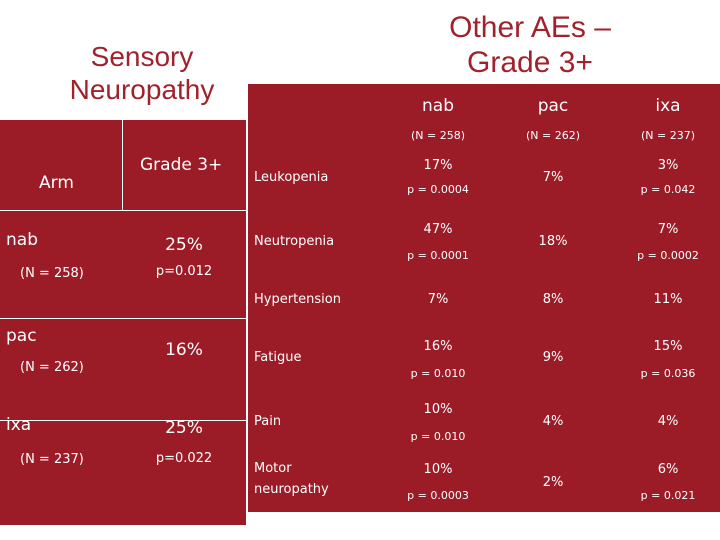 This screenshot has width=720, height=540. Describe the element at coordinates (438, 165) in the screenshot. I see `row-leukopenia-nab: 17%` at that location.